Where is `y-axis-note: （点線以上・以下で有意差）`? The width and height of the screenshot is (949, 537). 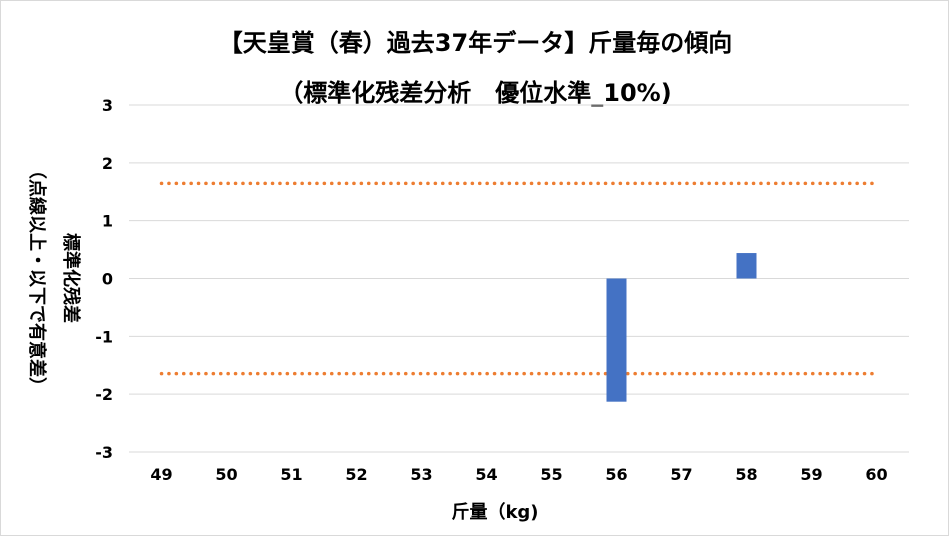 y-axis-note: （点線以上・以下で有意差） is located at coordinates (37, 278).